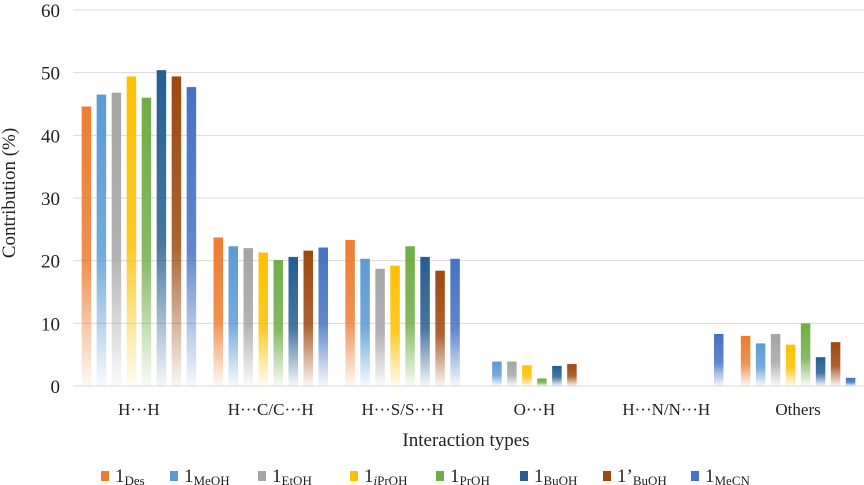  What do you see at coordinates (271, 409) in the screenshot?
I see `x-category-label: H···C/C···H` at bounding box center [271, 409].